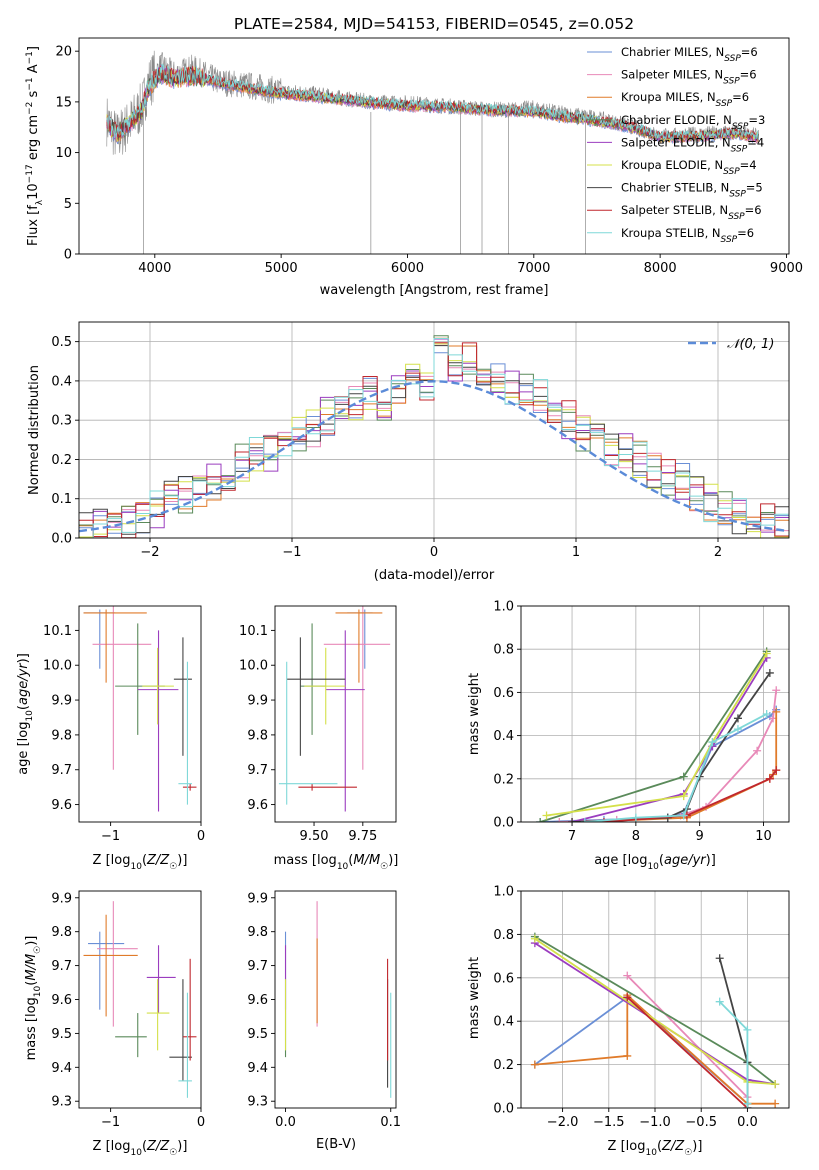 Image resolution: width=819 pixels, height=1170 pixels. What do you see at coordinates (434, 438) in the screenshot?
I see `residual-histogram` at bounding box center [434, 438].